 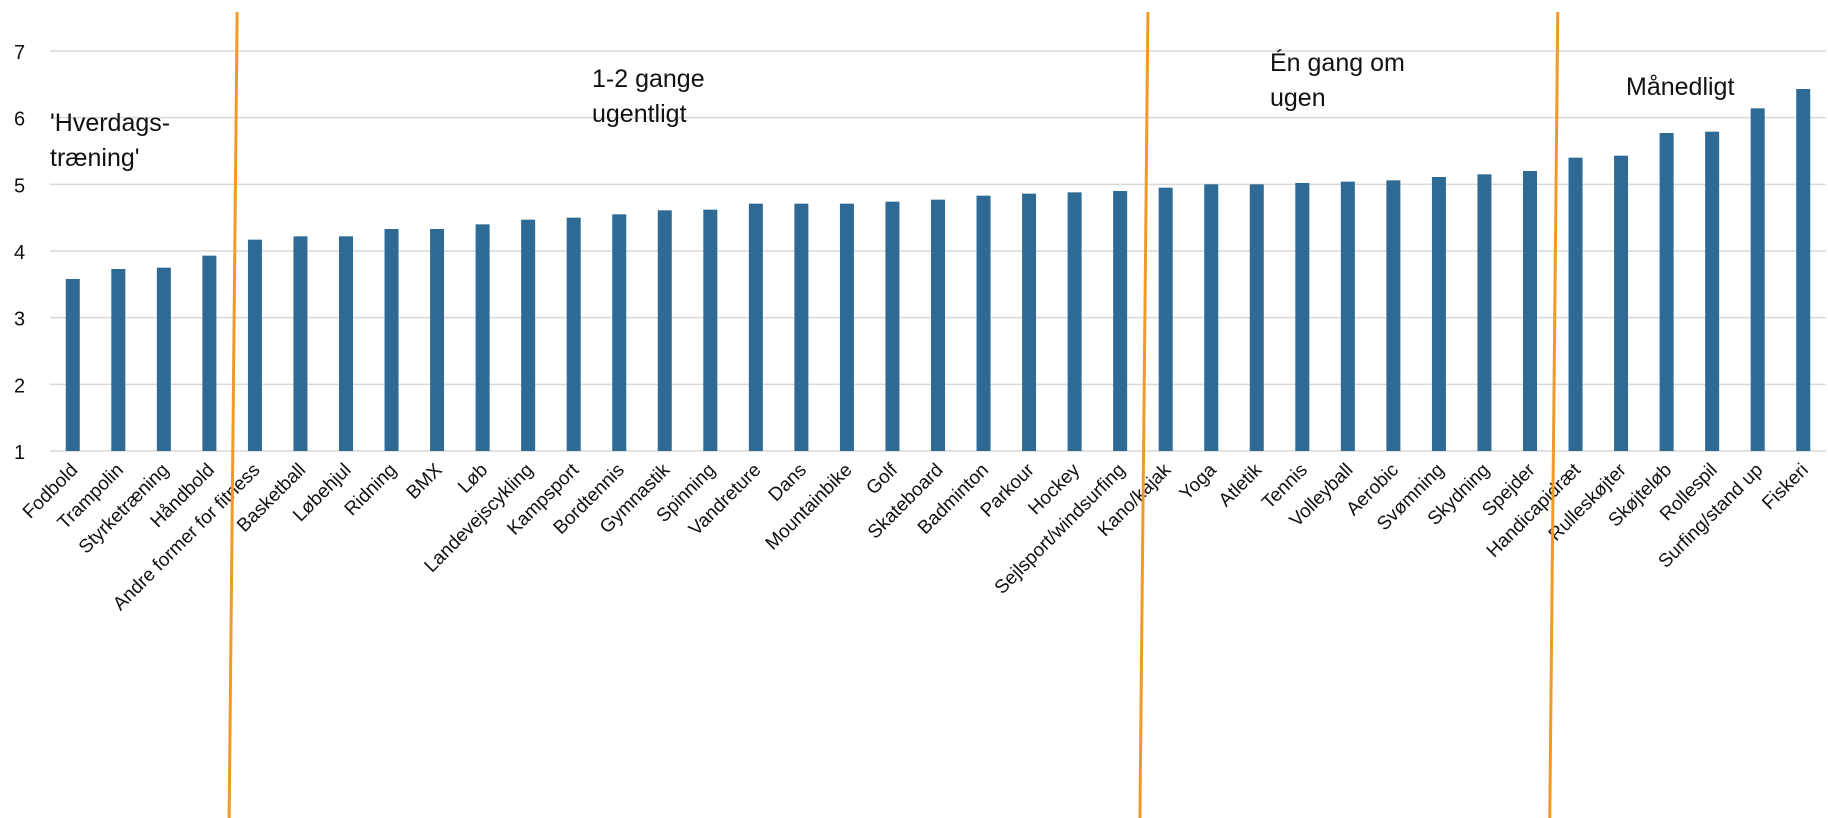 I want to click on y-axis-tick-labels: 1 2 3 4 5 6 7, so click(x=19, y=253).